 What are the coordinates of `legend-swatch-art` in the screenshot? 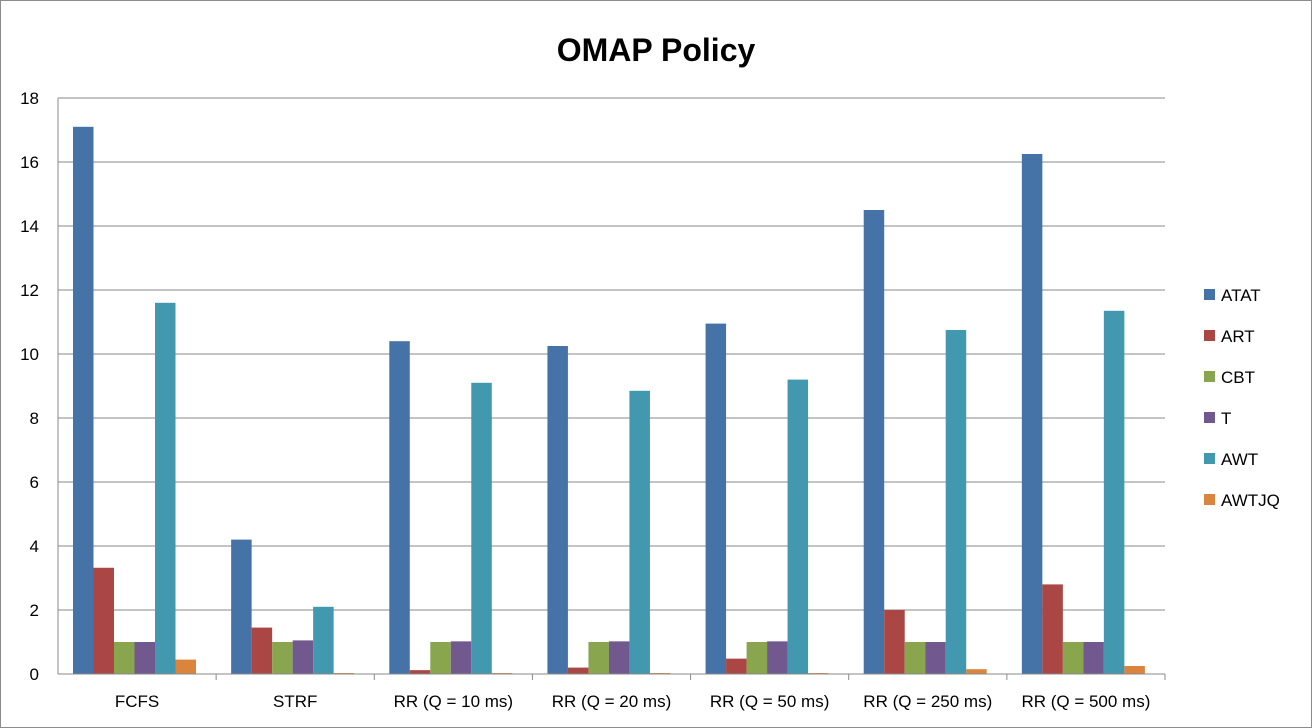 It's located at (1209, 335).